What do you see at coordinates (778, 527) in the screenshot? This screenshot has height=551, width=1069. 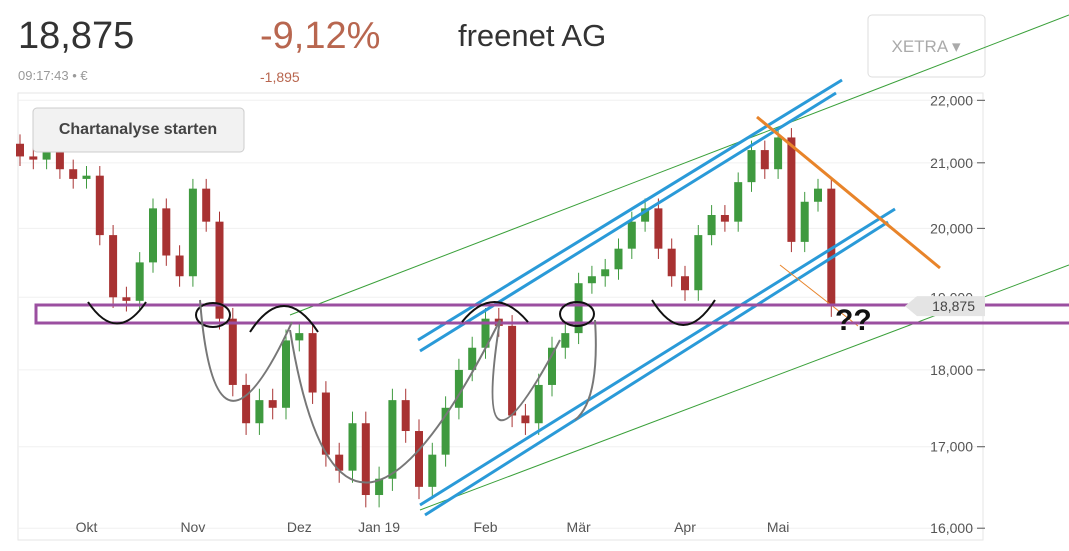 I see `x-tick-label: Mai` at bounding box center [778, 527].